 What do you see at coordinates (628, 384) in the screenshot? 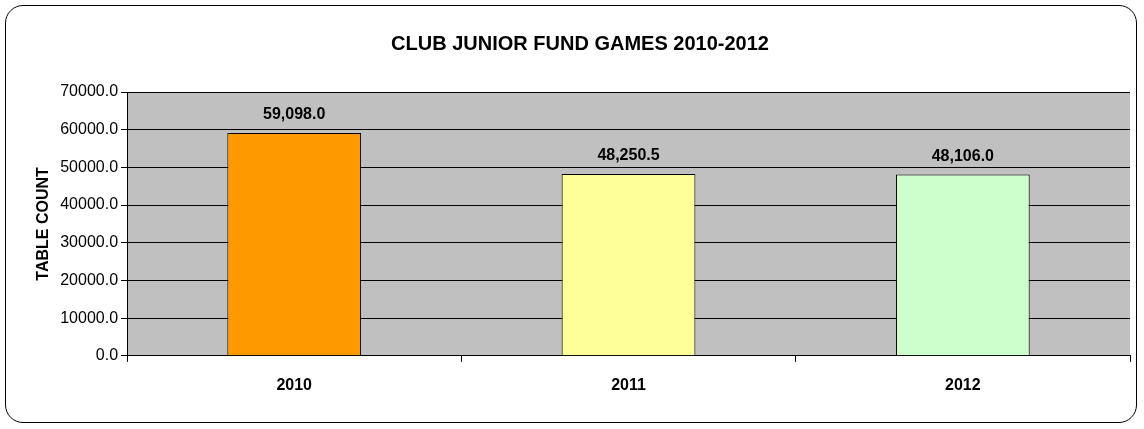
I see `x-tick-label: 2011` at bounding box center [628, 384].